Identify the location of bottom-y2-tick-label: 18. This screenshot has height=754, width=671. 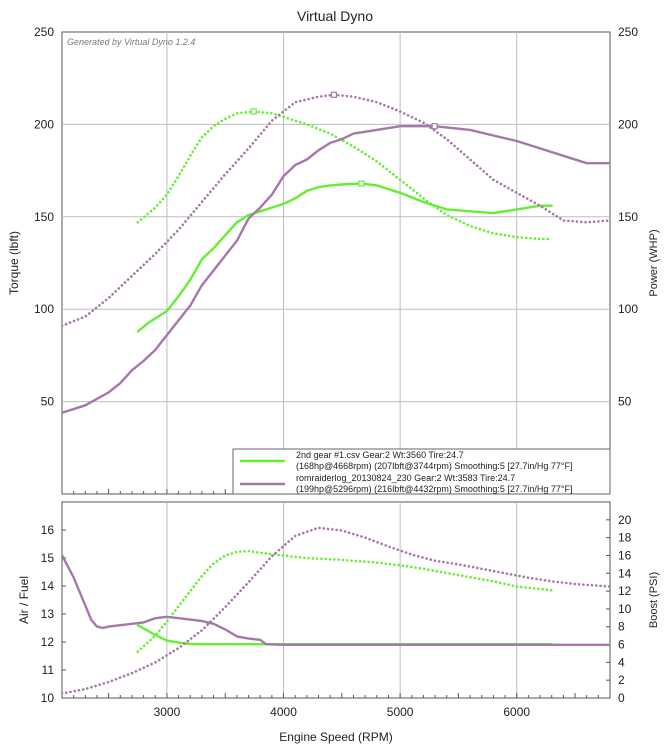
(625, 538).